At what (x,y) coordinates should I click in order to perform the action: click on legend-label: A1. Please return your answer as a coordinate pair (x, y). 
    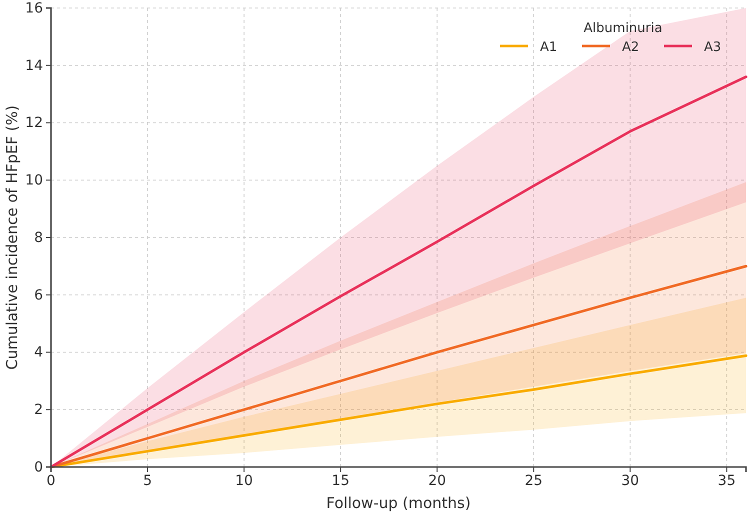
    Looking at the image, I should click on (549, 47).